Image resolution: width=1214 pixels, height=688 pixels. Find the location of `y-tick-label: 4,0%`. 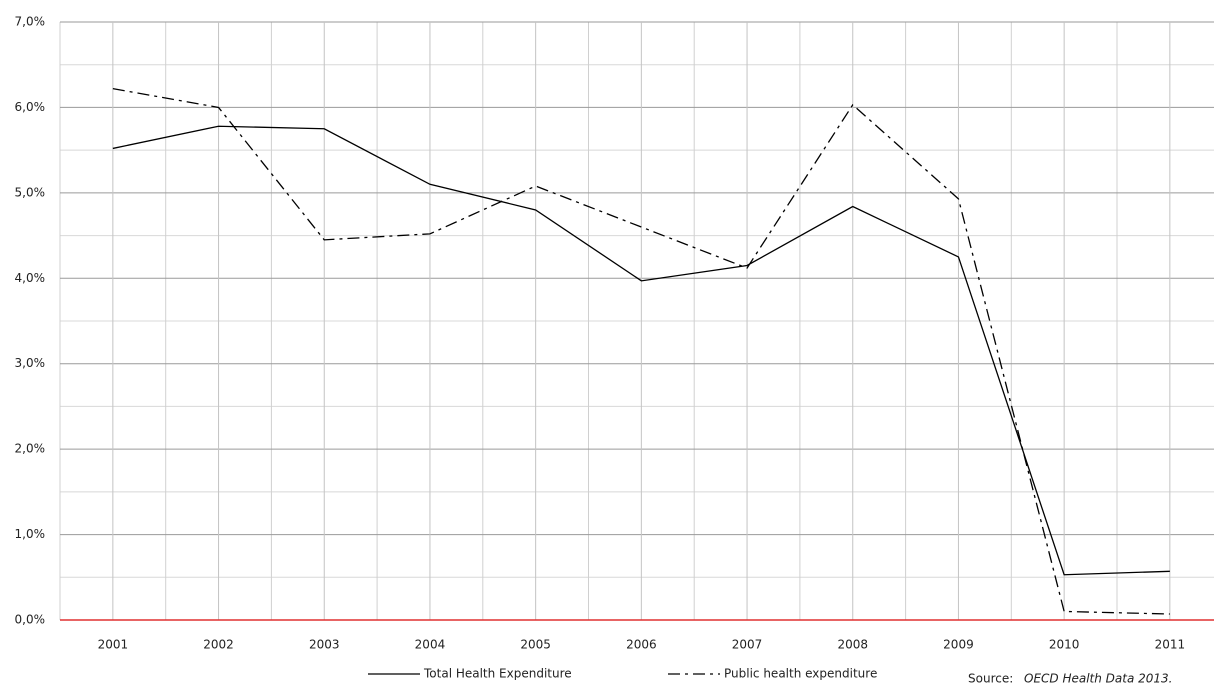

y-tick-label: 4,0% is located at coordinates (30, 278).